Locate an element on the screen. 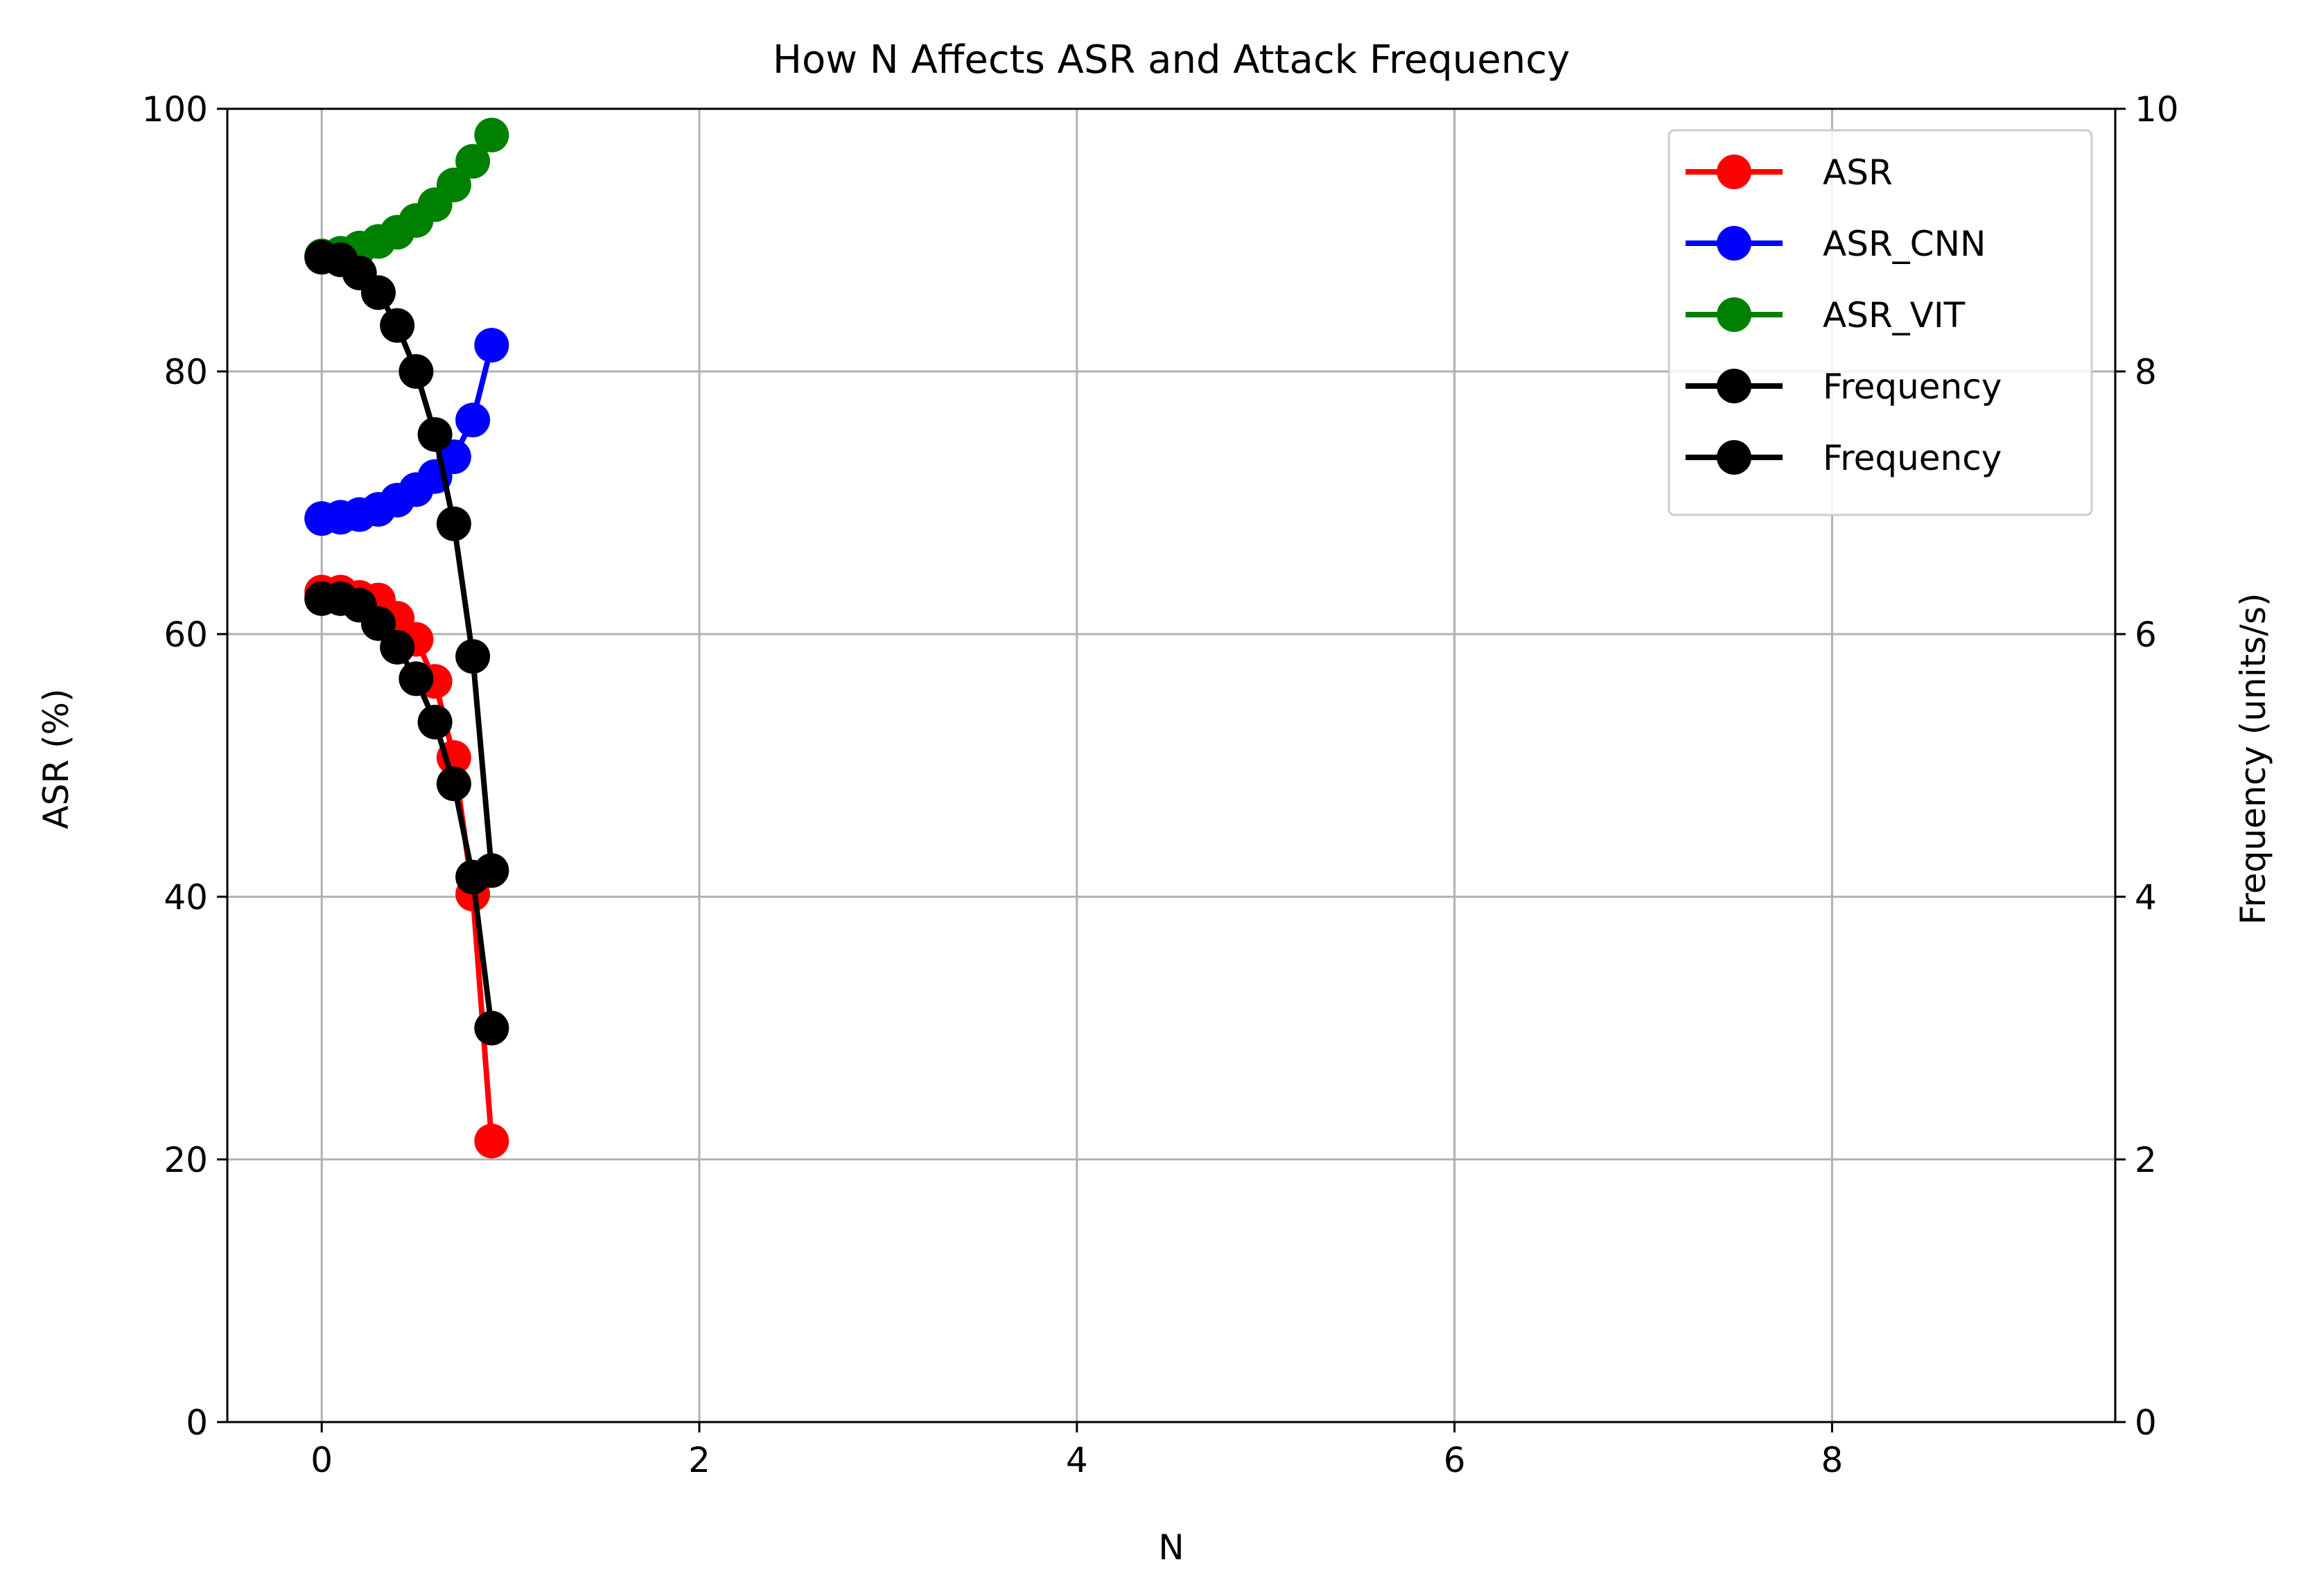 The image size is (2301, 1596). x-tick-label-1: 2 is located at coordinates (699, 1460).